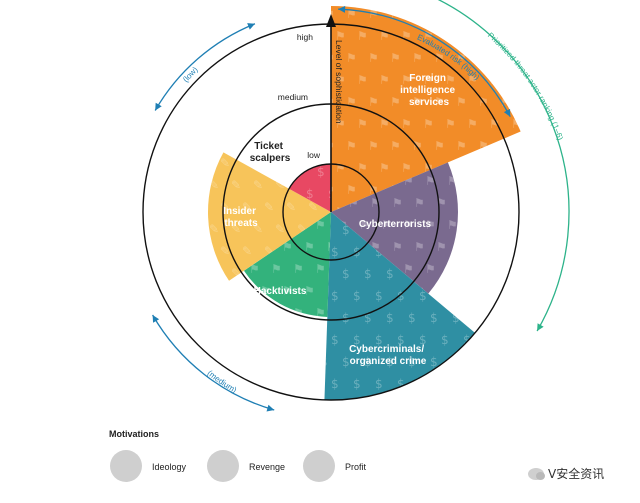 Image resolution: width=640 pixels, height=503 pixels. I want to click on sector-cybercriminals, so click(400, 306).